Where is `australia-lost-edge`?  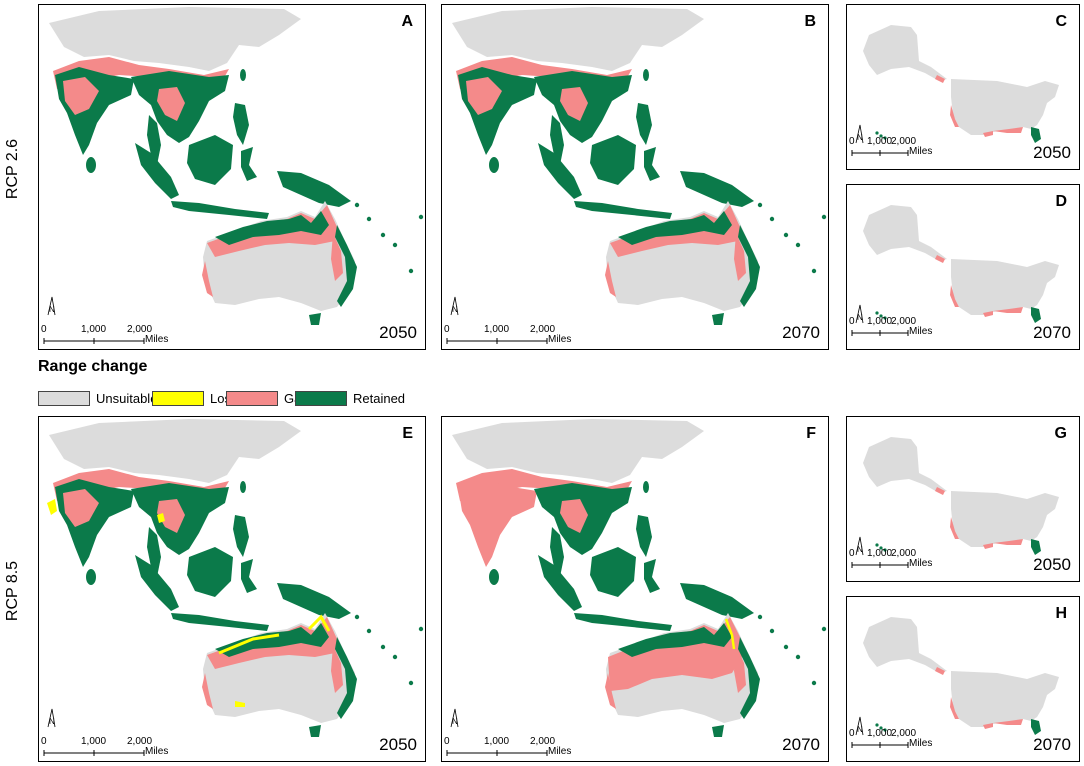 australia-lost-edge is located at coordinates (274, 634).